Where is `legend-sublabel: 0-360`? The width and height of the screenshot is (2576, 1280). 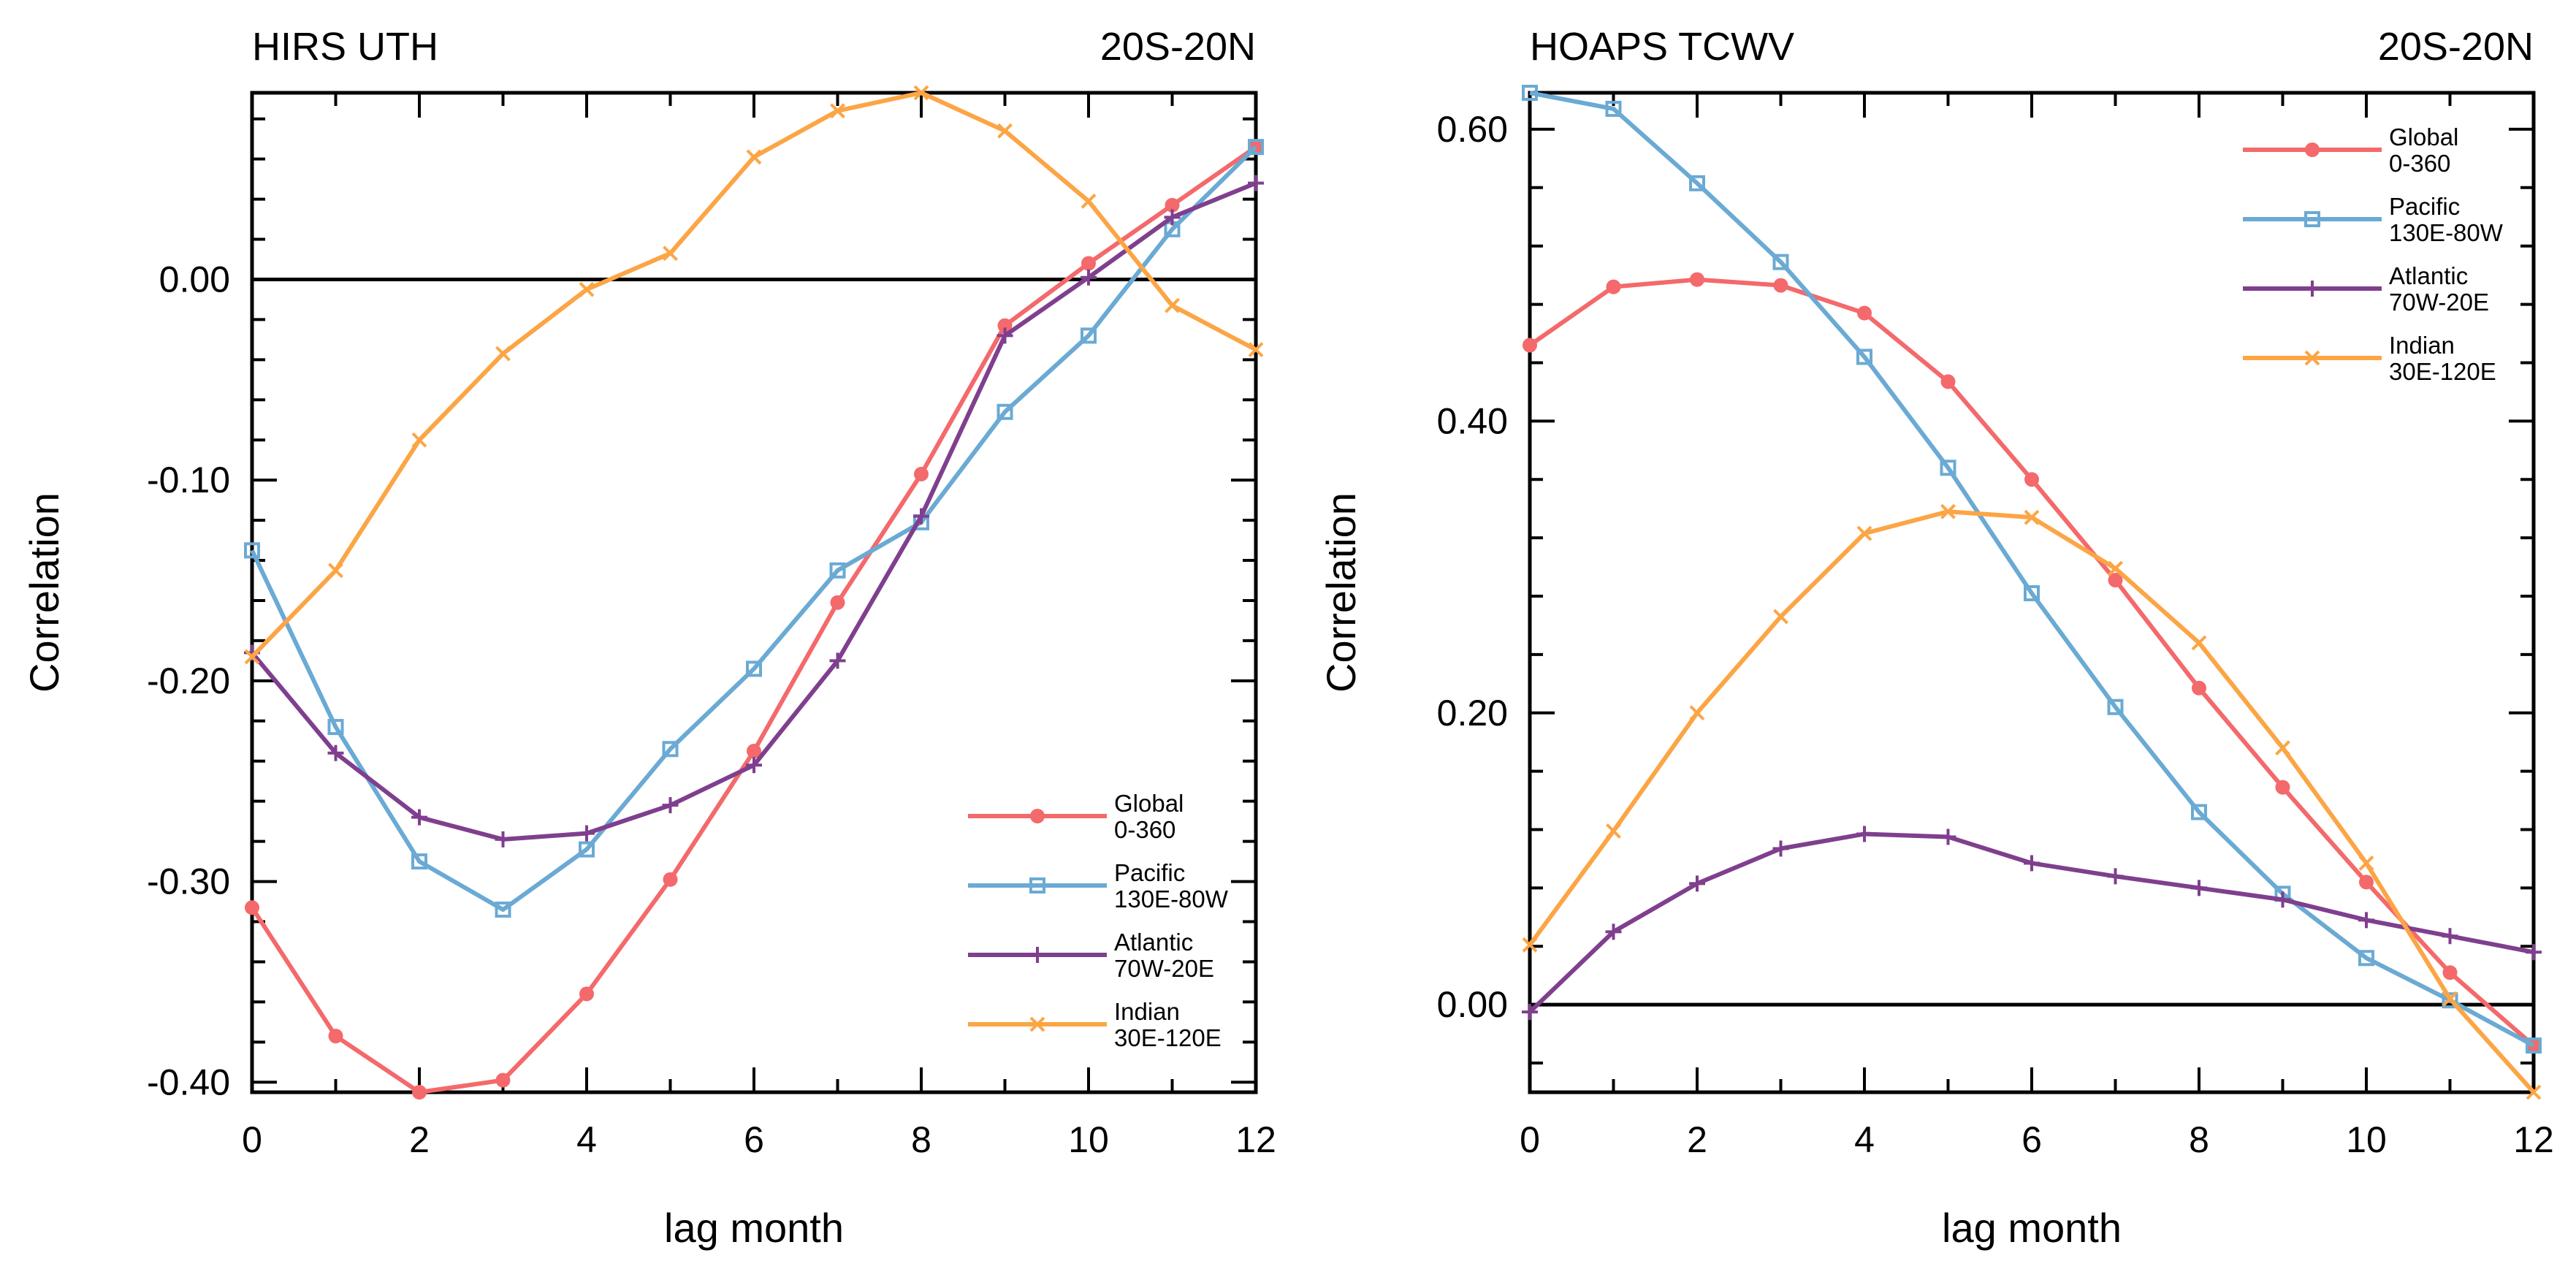 legend-sublabel: 0-360 is located at coordinates (2419, 163).